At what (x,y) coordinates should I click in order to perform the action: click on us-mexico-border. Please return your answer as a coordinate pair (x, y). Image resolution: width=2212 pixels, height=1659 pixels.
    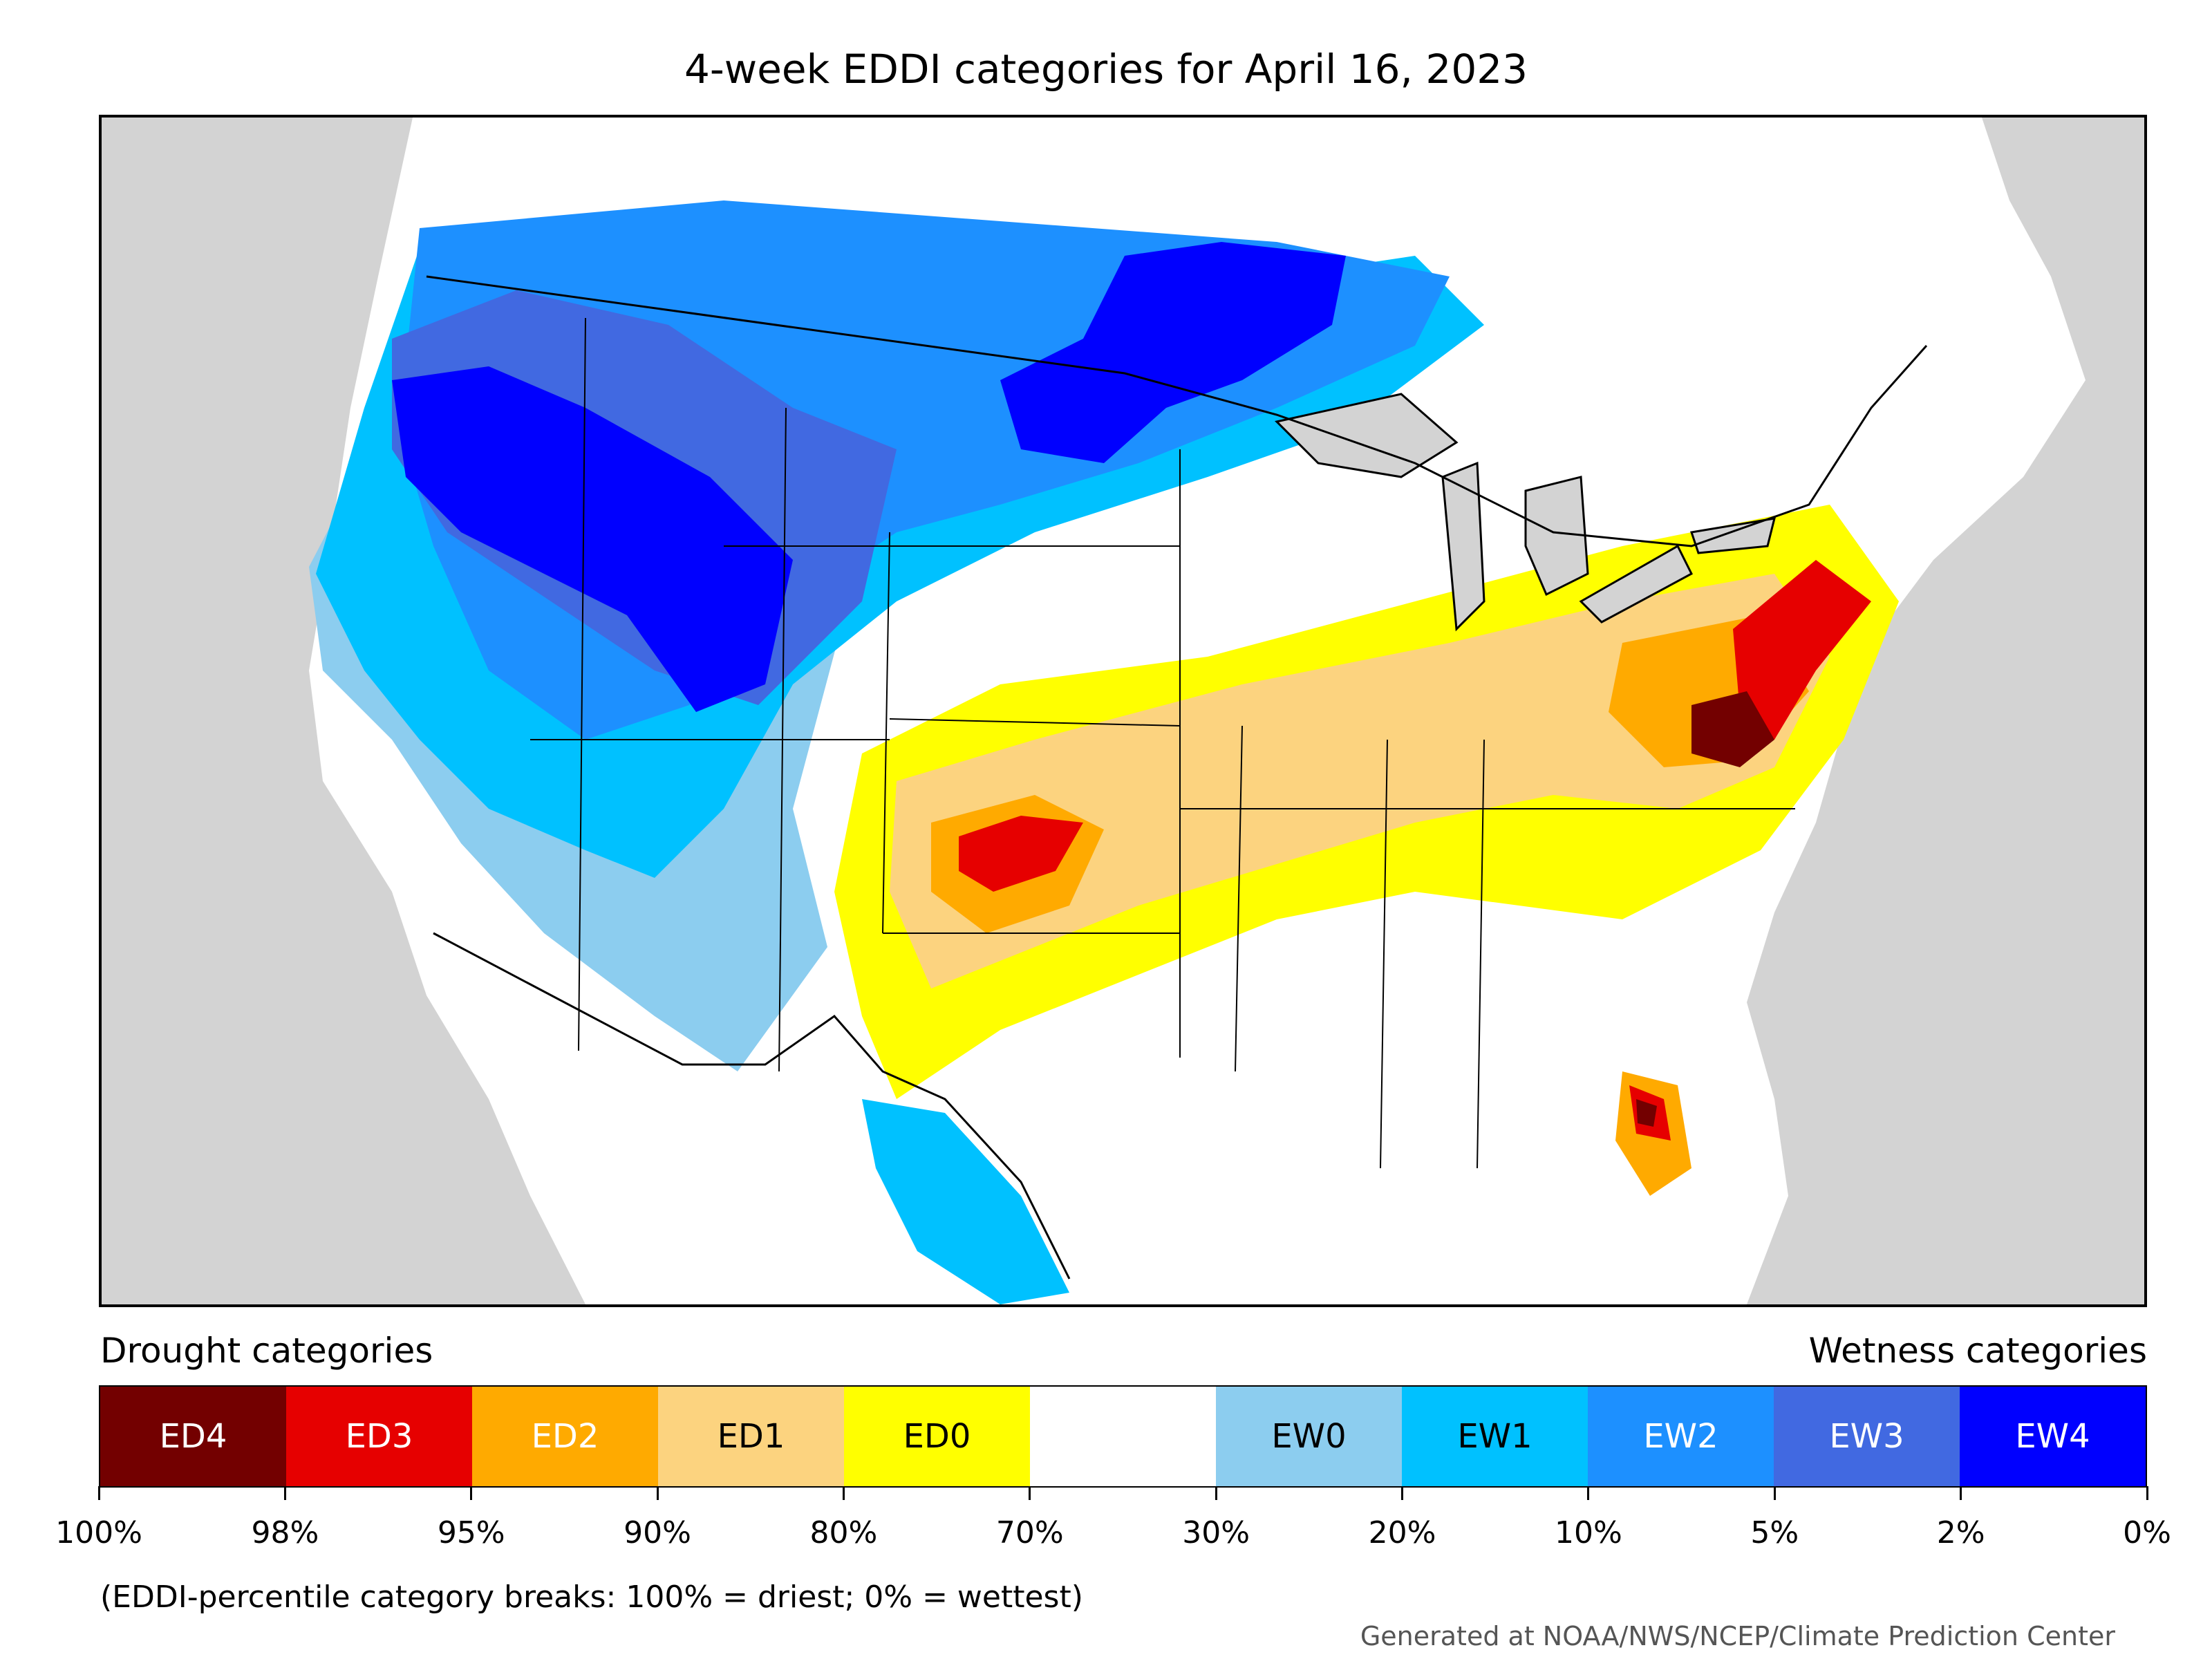
    Looking at the image, I should click on (752, 1106).